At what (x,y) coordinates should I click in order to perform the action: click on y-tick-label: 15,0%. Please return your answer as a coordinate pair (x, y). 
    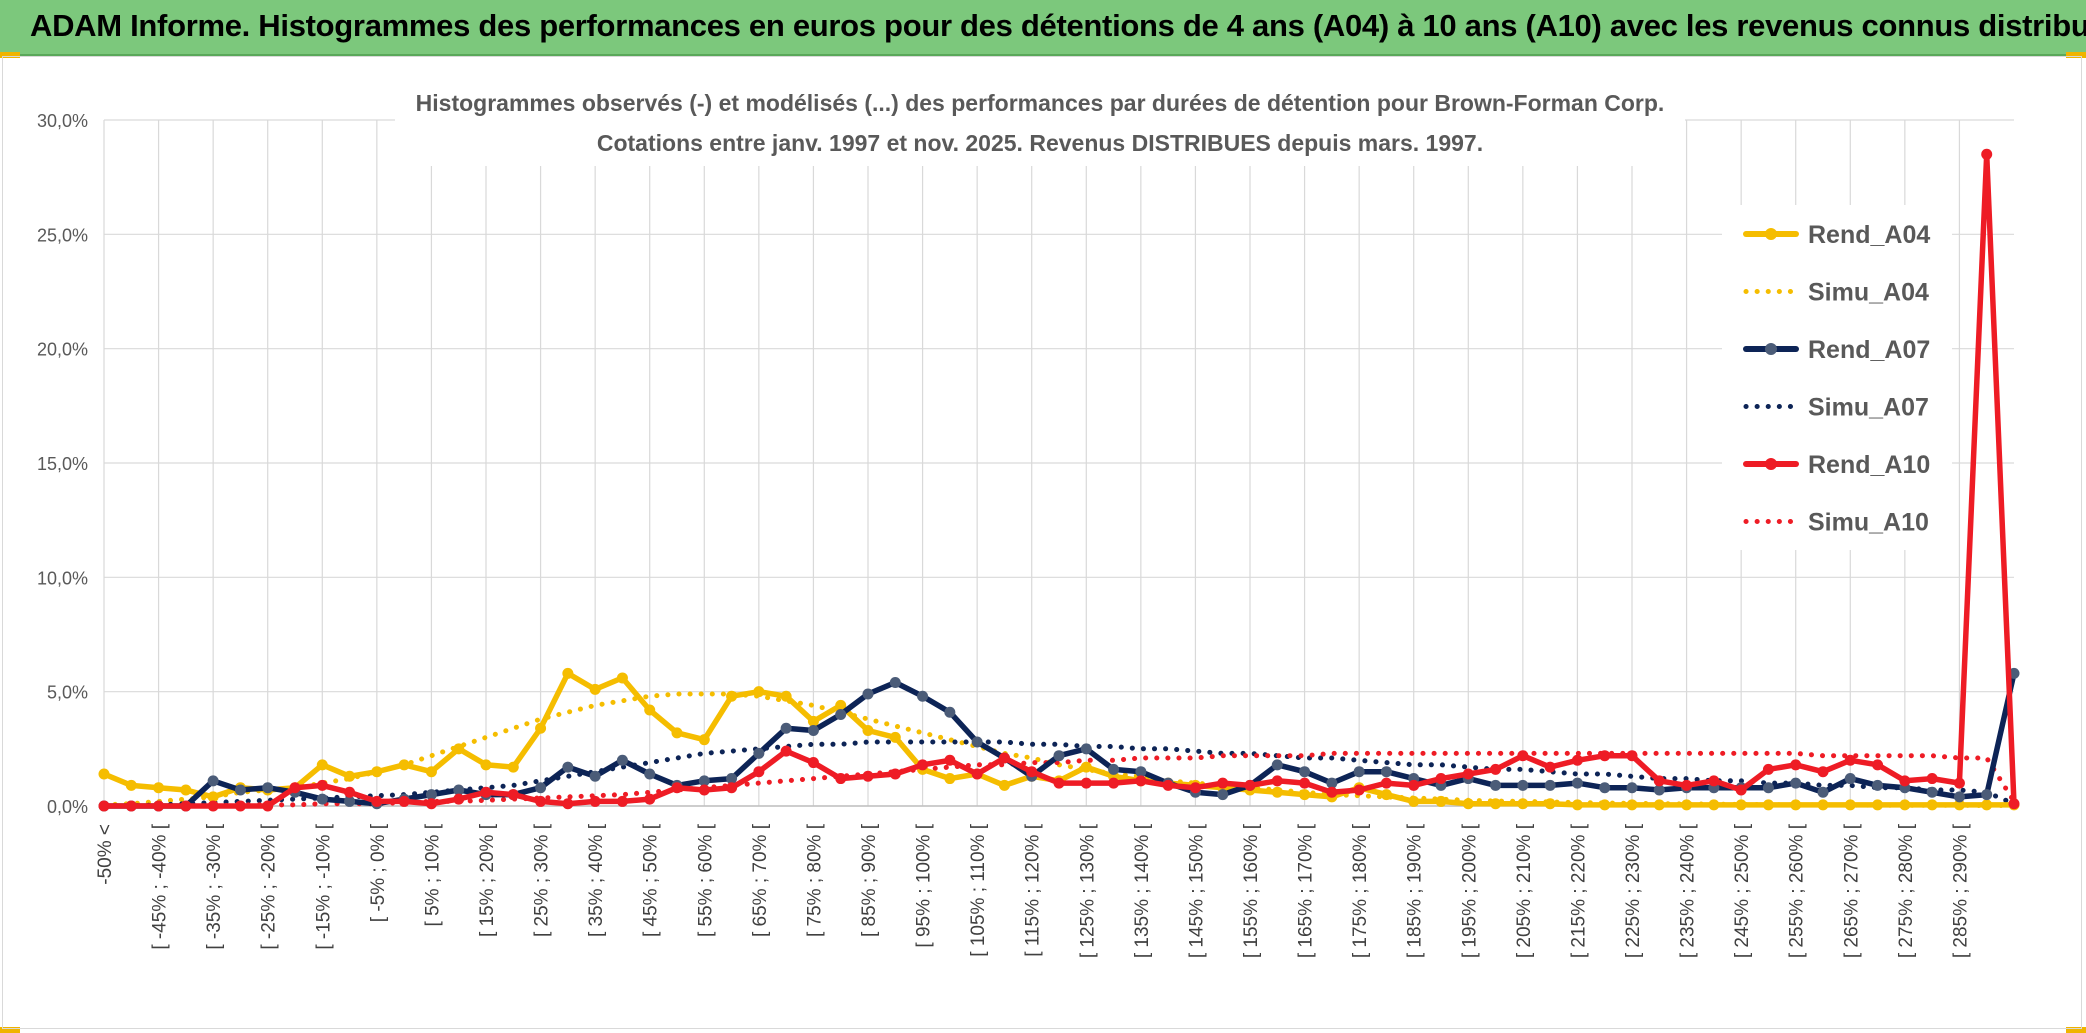
    Looking at the image, I should click on (62, 464).